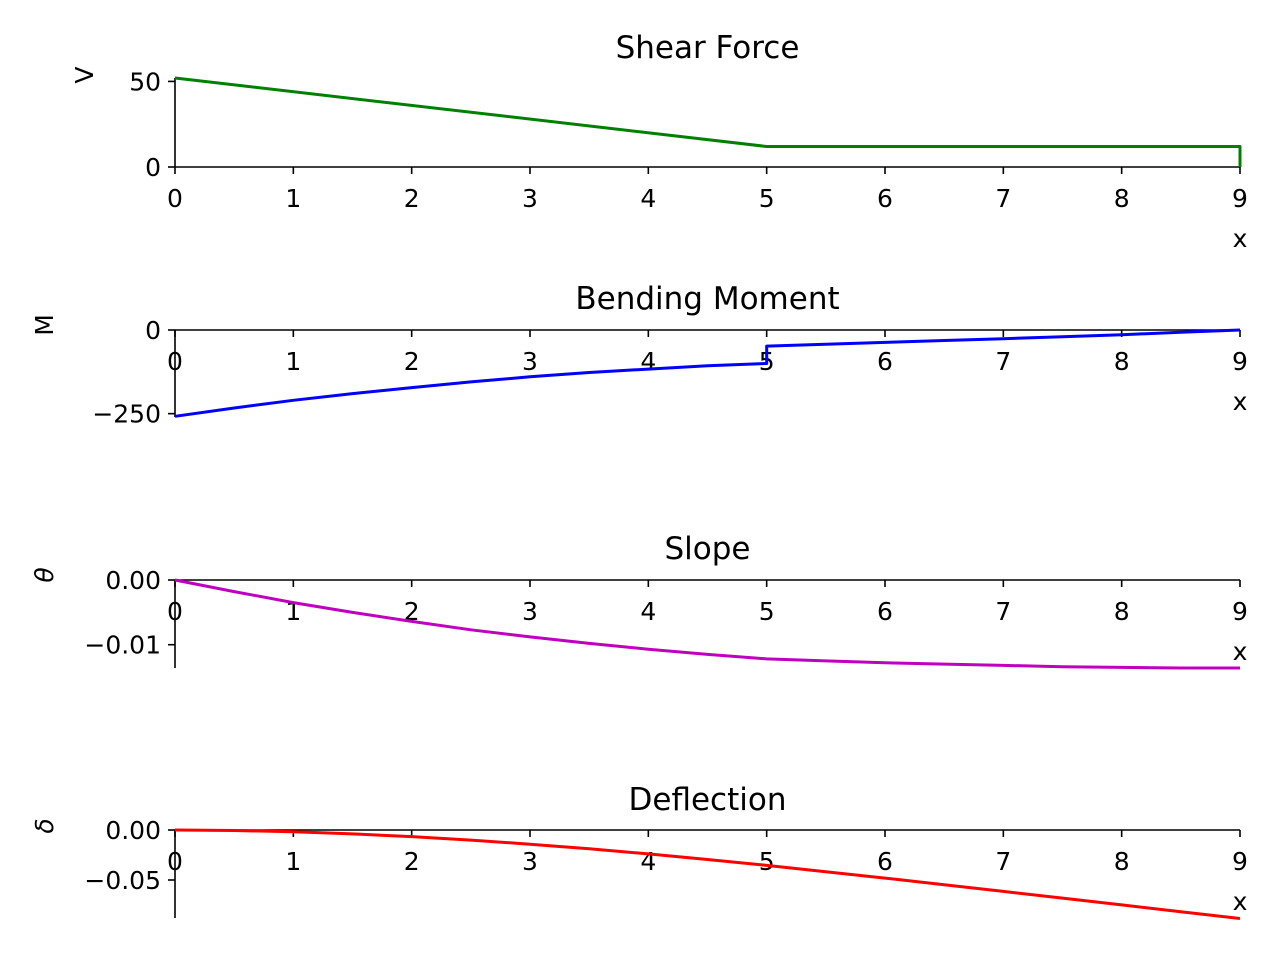  I want to click on shear-x-tick-label: 0, so click(175, 198).